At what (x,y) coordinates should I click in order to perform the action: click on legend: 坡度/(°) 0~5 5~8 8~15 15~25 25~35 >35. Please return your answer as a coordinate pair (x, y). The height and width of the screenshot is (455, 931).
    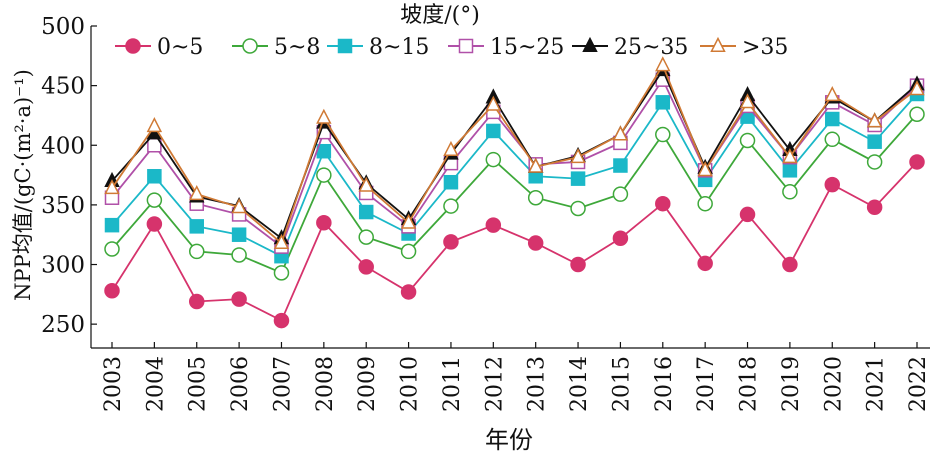
    Looking at the image, I should click on (451, 31).